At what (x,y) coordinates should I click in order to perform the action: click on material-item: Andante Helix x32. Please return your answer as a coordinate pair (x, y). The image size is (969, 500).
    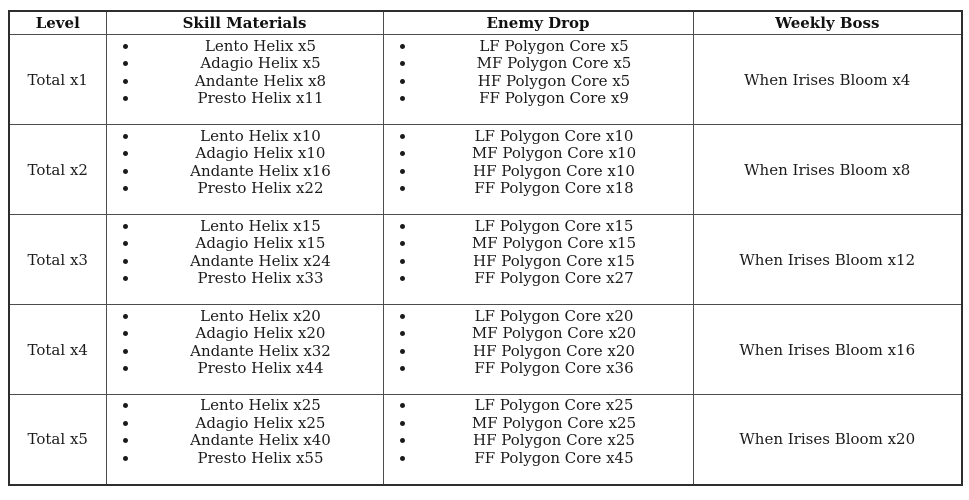
    Looking at the image, I should click on (261, 351).